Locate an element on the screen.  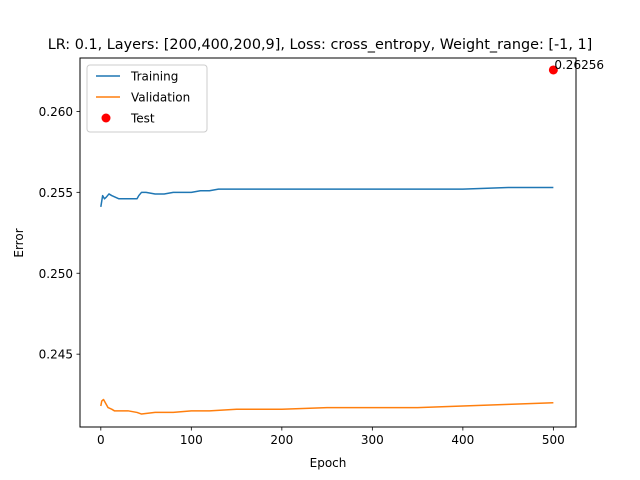
legend: Training Validation Test is located at coordinates (147, 98).